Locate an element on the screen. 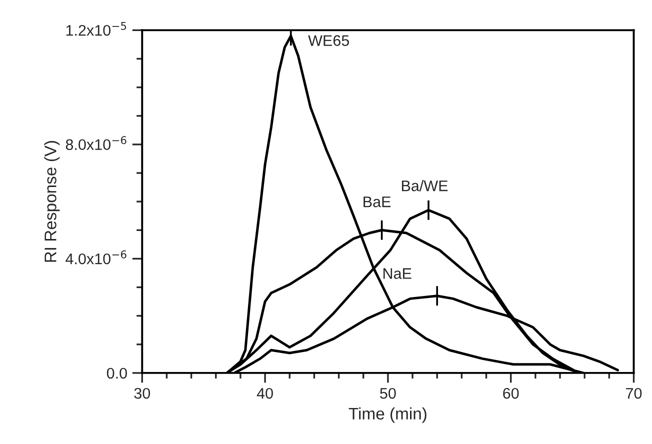  annotation: NaE is located at coordinates (397, 273).